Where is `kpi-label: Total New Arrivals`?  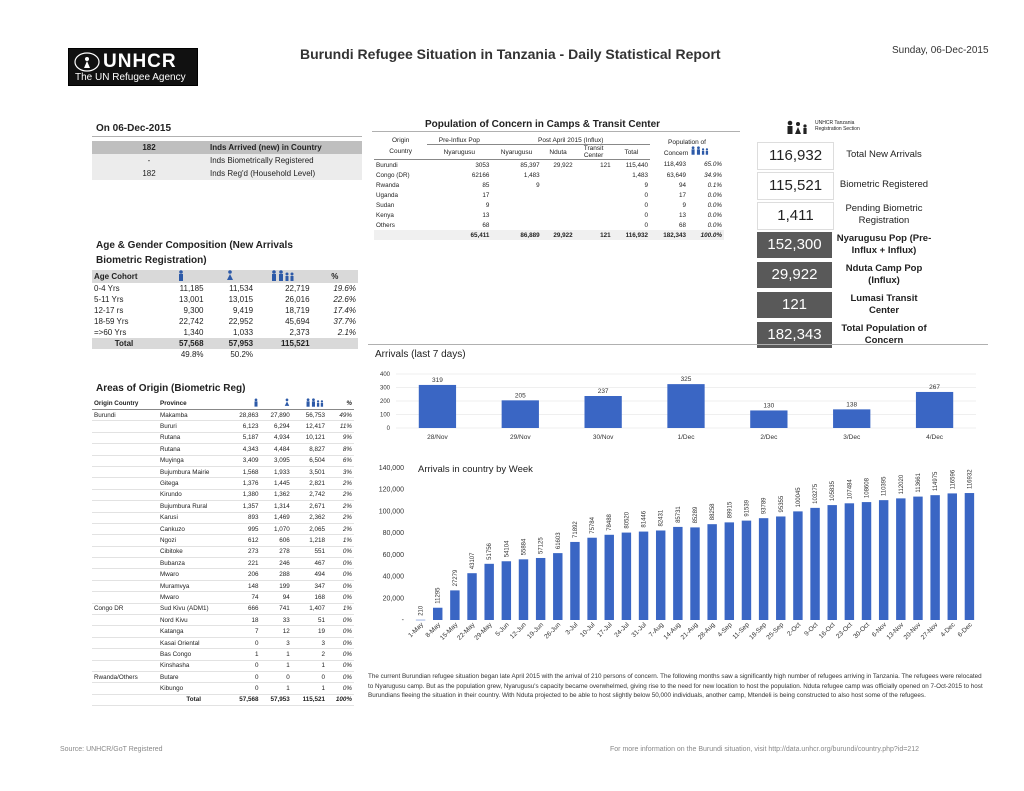
kpi-label: Total New Arrivals is located at coordinates (884, 154).